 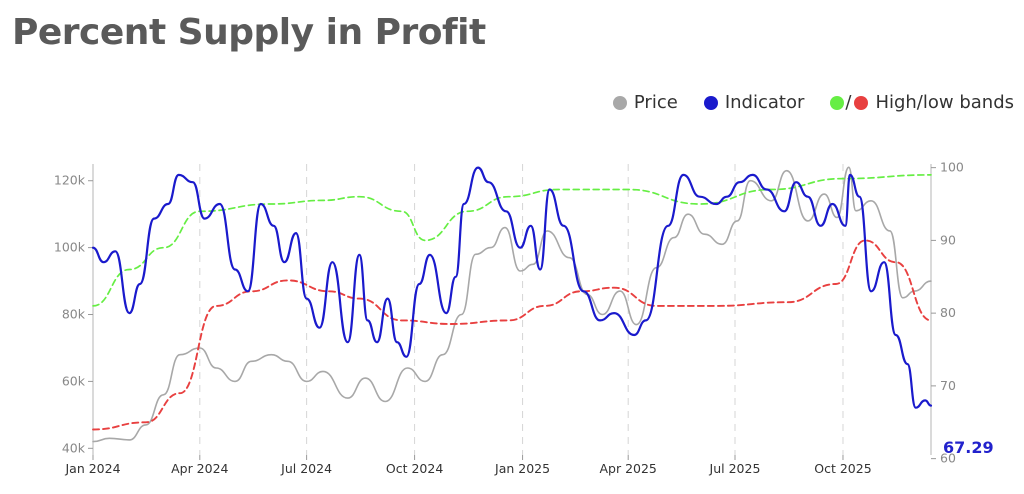 I want to click on x-tick-label: Jul 2024, so click(x=306, y=468).